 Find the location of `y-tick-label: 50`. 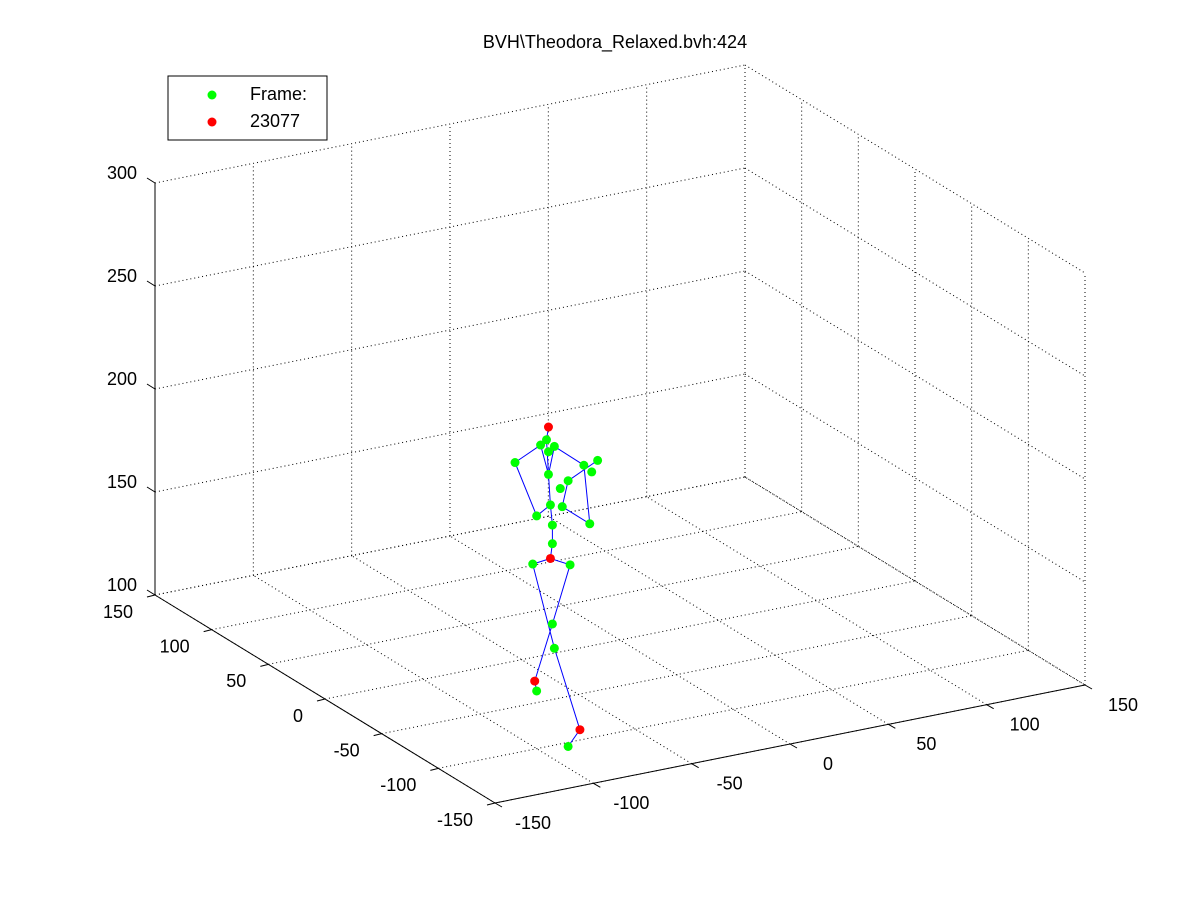

y-tick-label: 50 is located at coordinates (236, 681).